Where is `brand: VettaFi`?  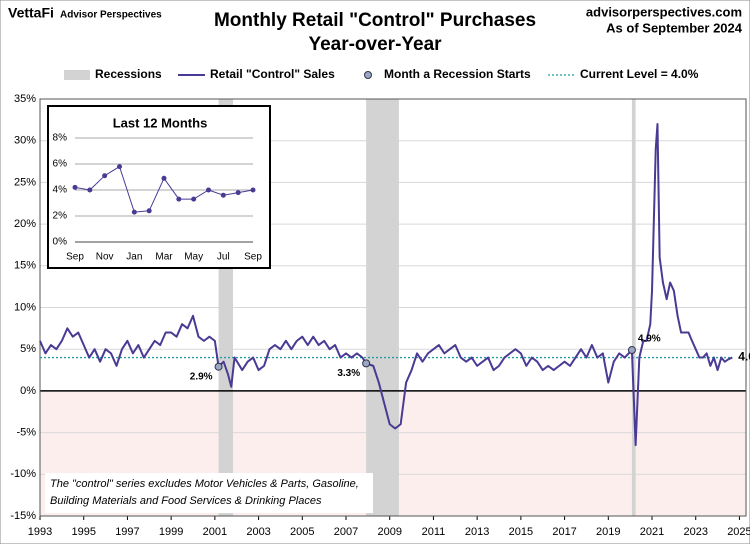
brand: VettaFi is located at coordinates (31, 13).